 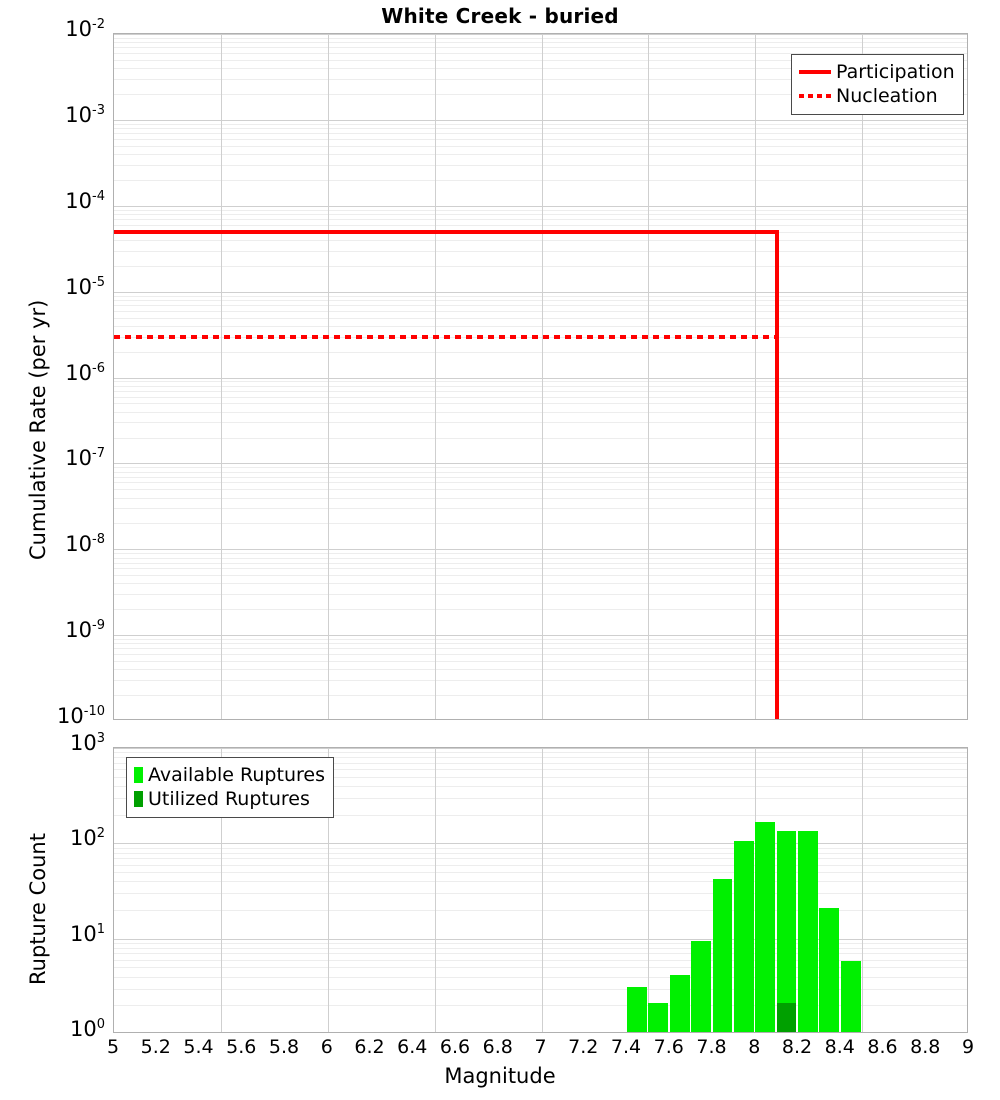 I want to click on utilized-color-swatch-icon, so click(x=138, y=799).